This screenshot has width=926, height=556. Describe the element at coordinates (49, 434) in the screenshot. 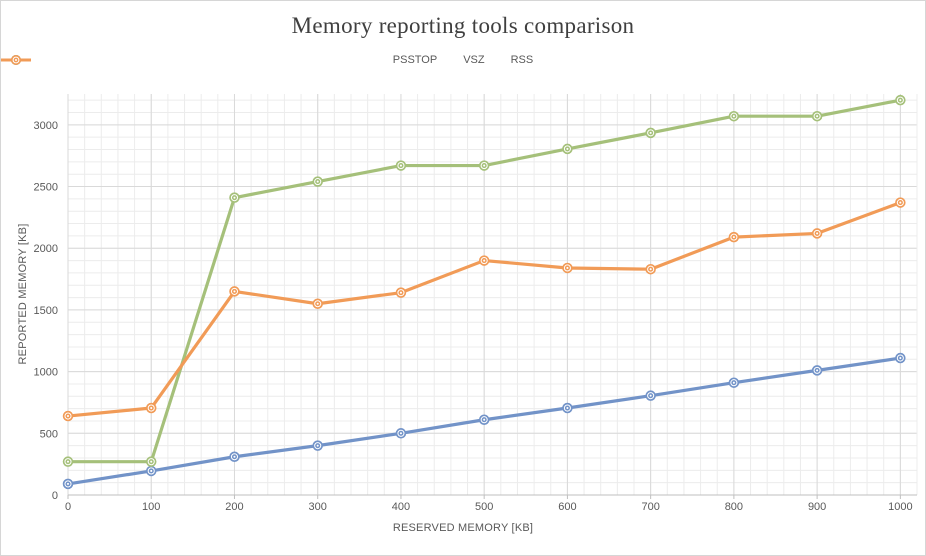

I see `y-tick-label: 500` at that location.